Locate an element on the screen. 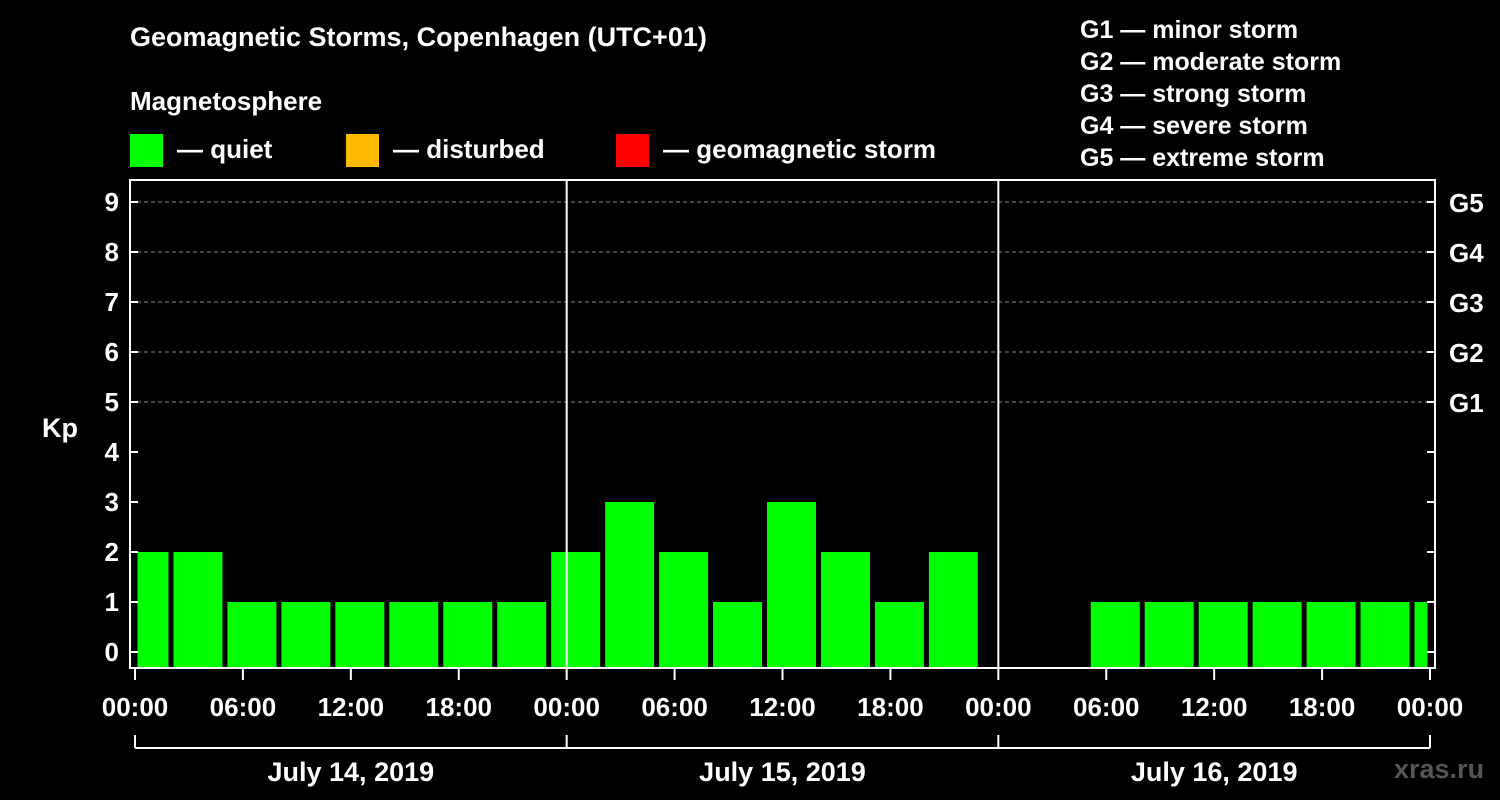 The height and width of the screenshot is (800, 1500). g-label-g2: G2 is located at coordinates (1466, 353).